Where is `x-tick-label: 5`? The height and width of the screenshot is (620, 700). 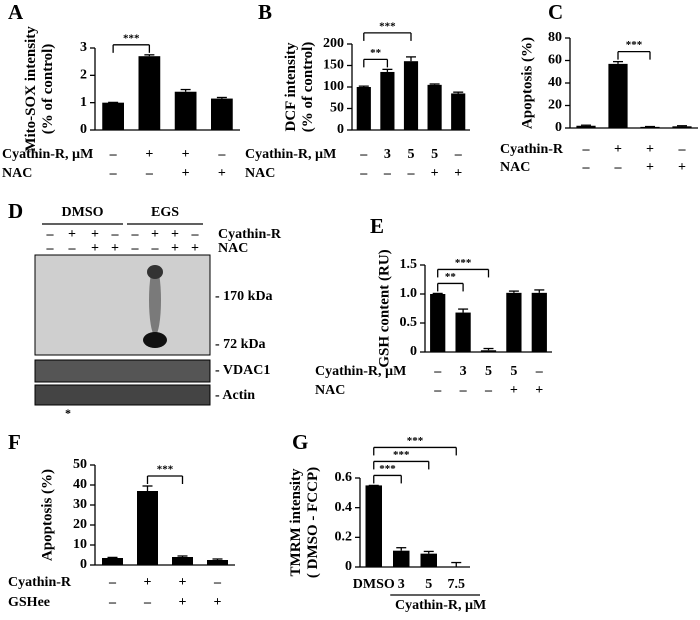
x-tick-label: 5 is located at coordinates (428, 584).